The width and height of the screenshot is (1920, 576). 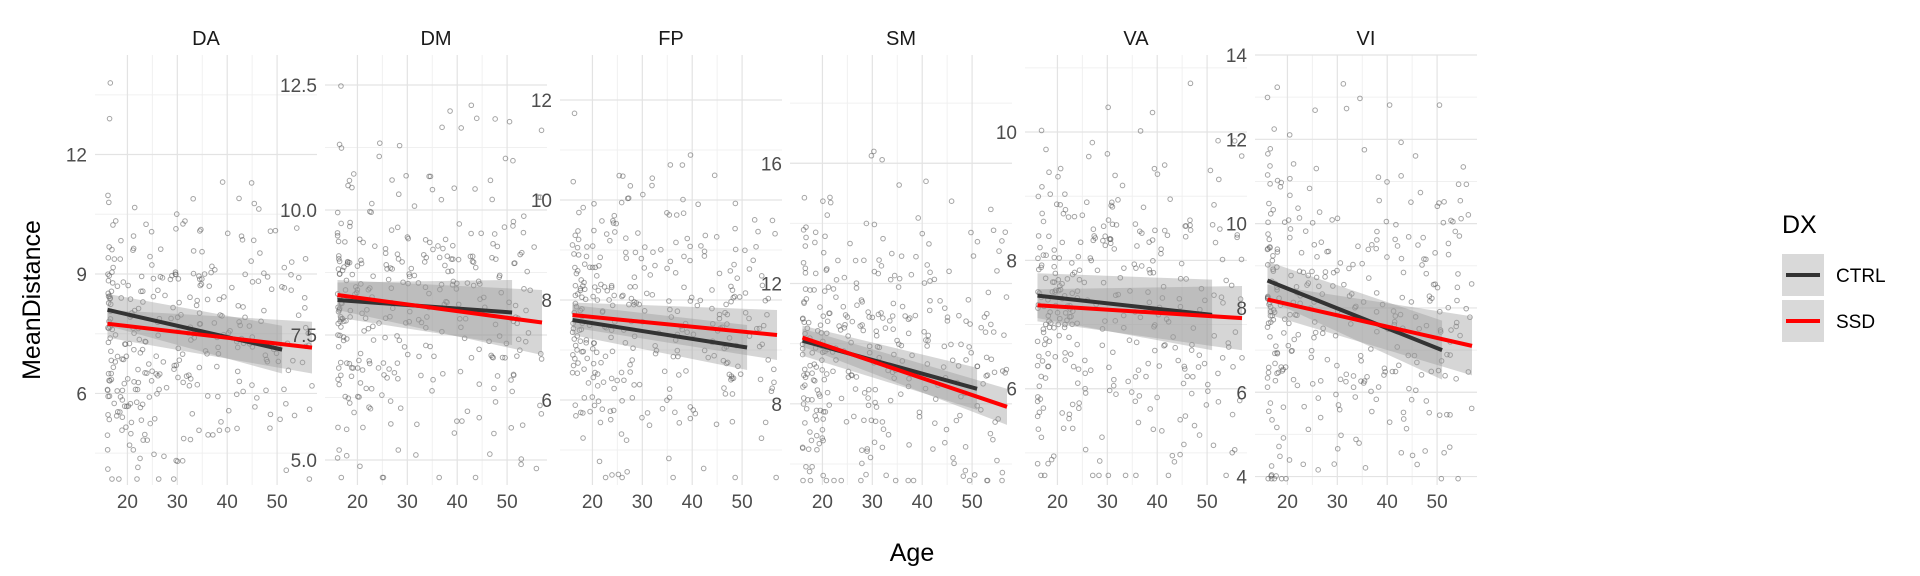 I want to click on scatter-points, so click(x=209, y=281).